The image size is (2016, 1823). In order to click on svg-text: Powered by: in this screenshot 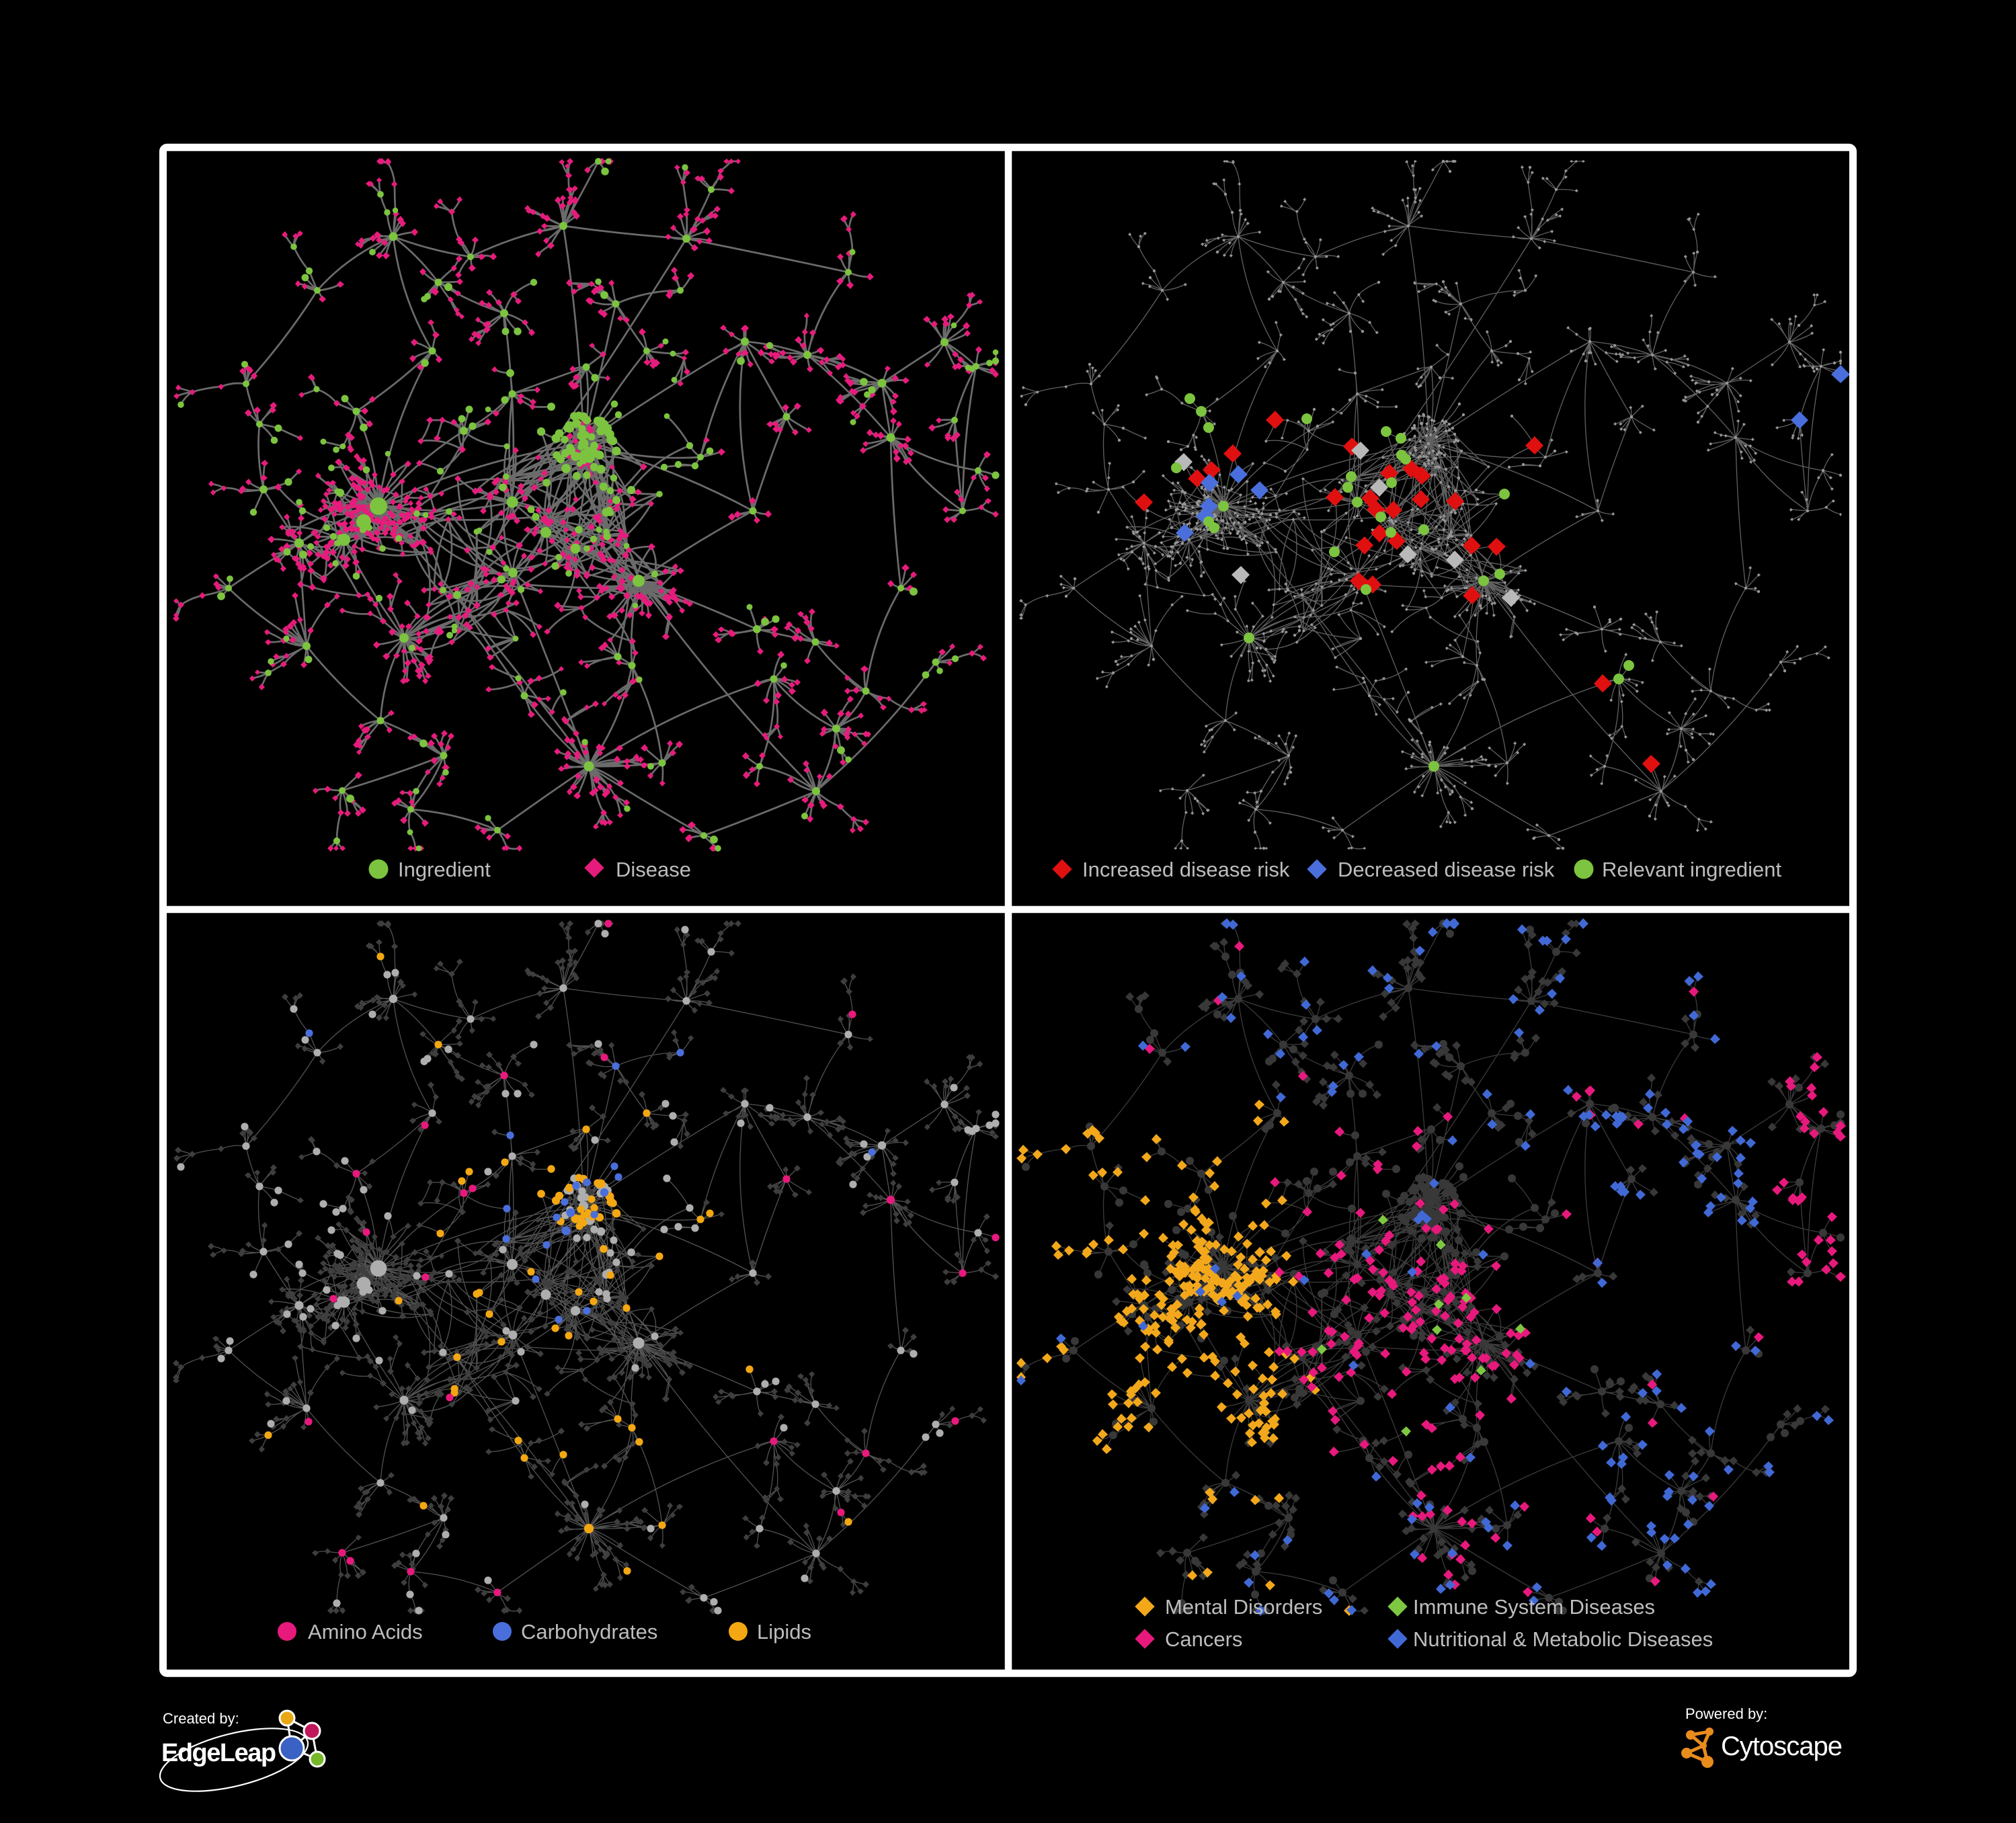, I will do `click(1726, 1713)`.